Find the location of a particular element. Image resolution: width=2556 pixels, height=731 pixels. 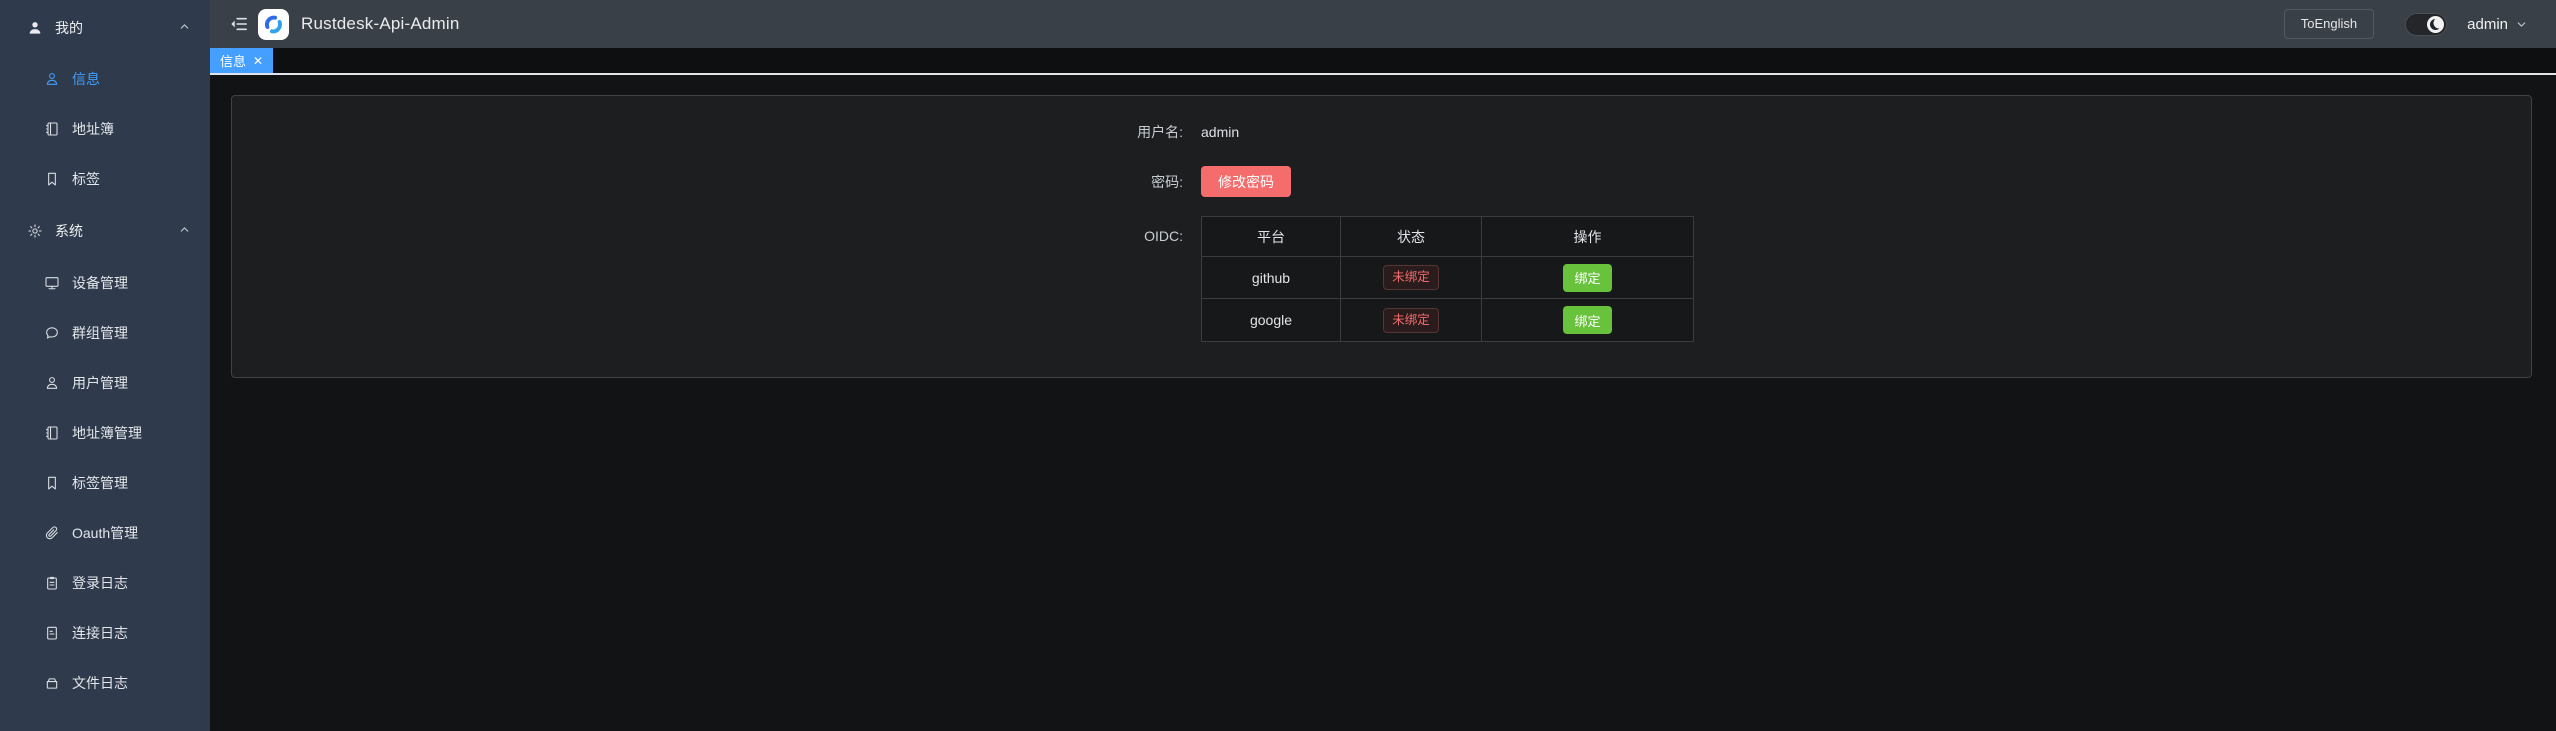

sidebar-group-system: 系统 is located at coordinates (105, 231).